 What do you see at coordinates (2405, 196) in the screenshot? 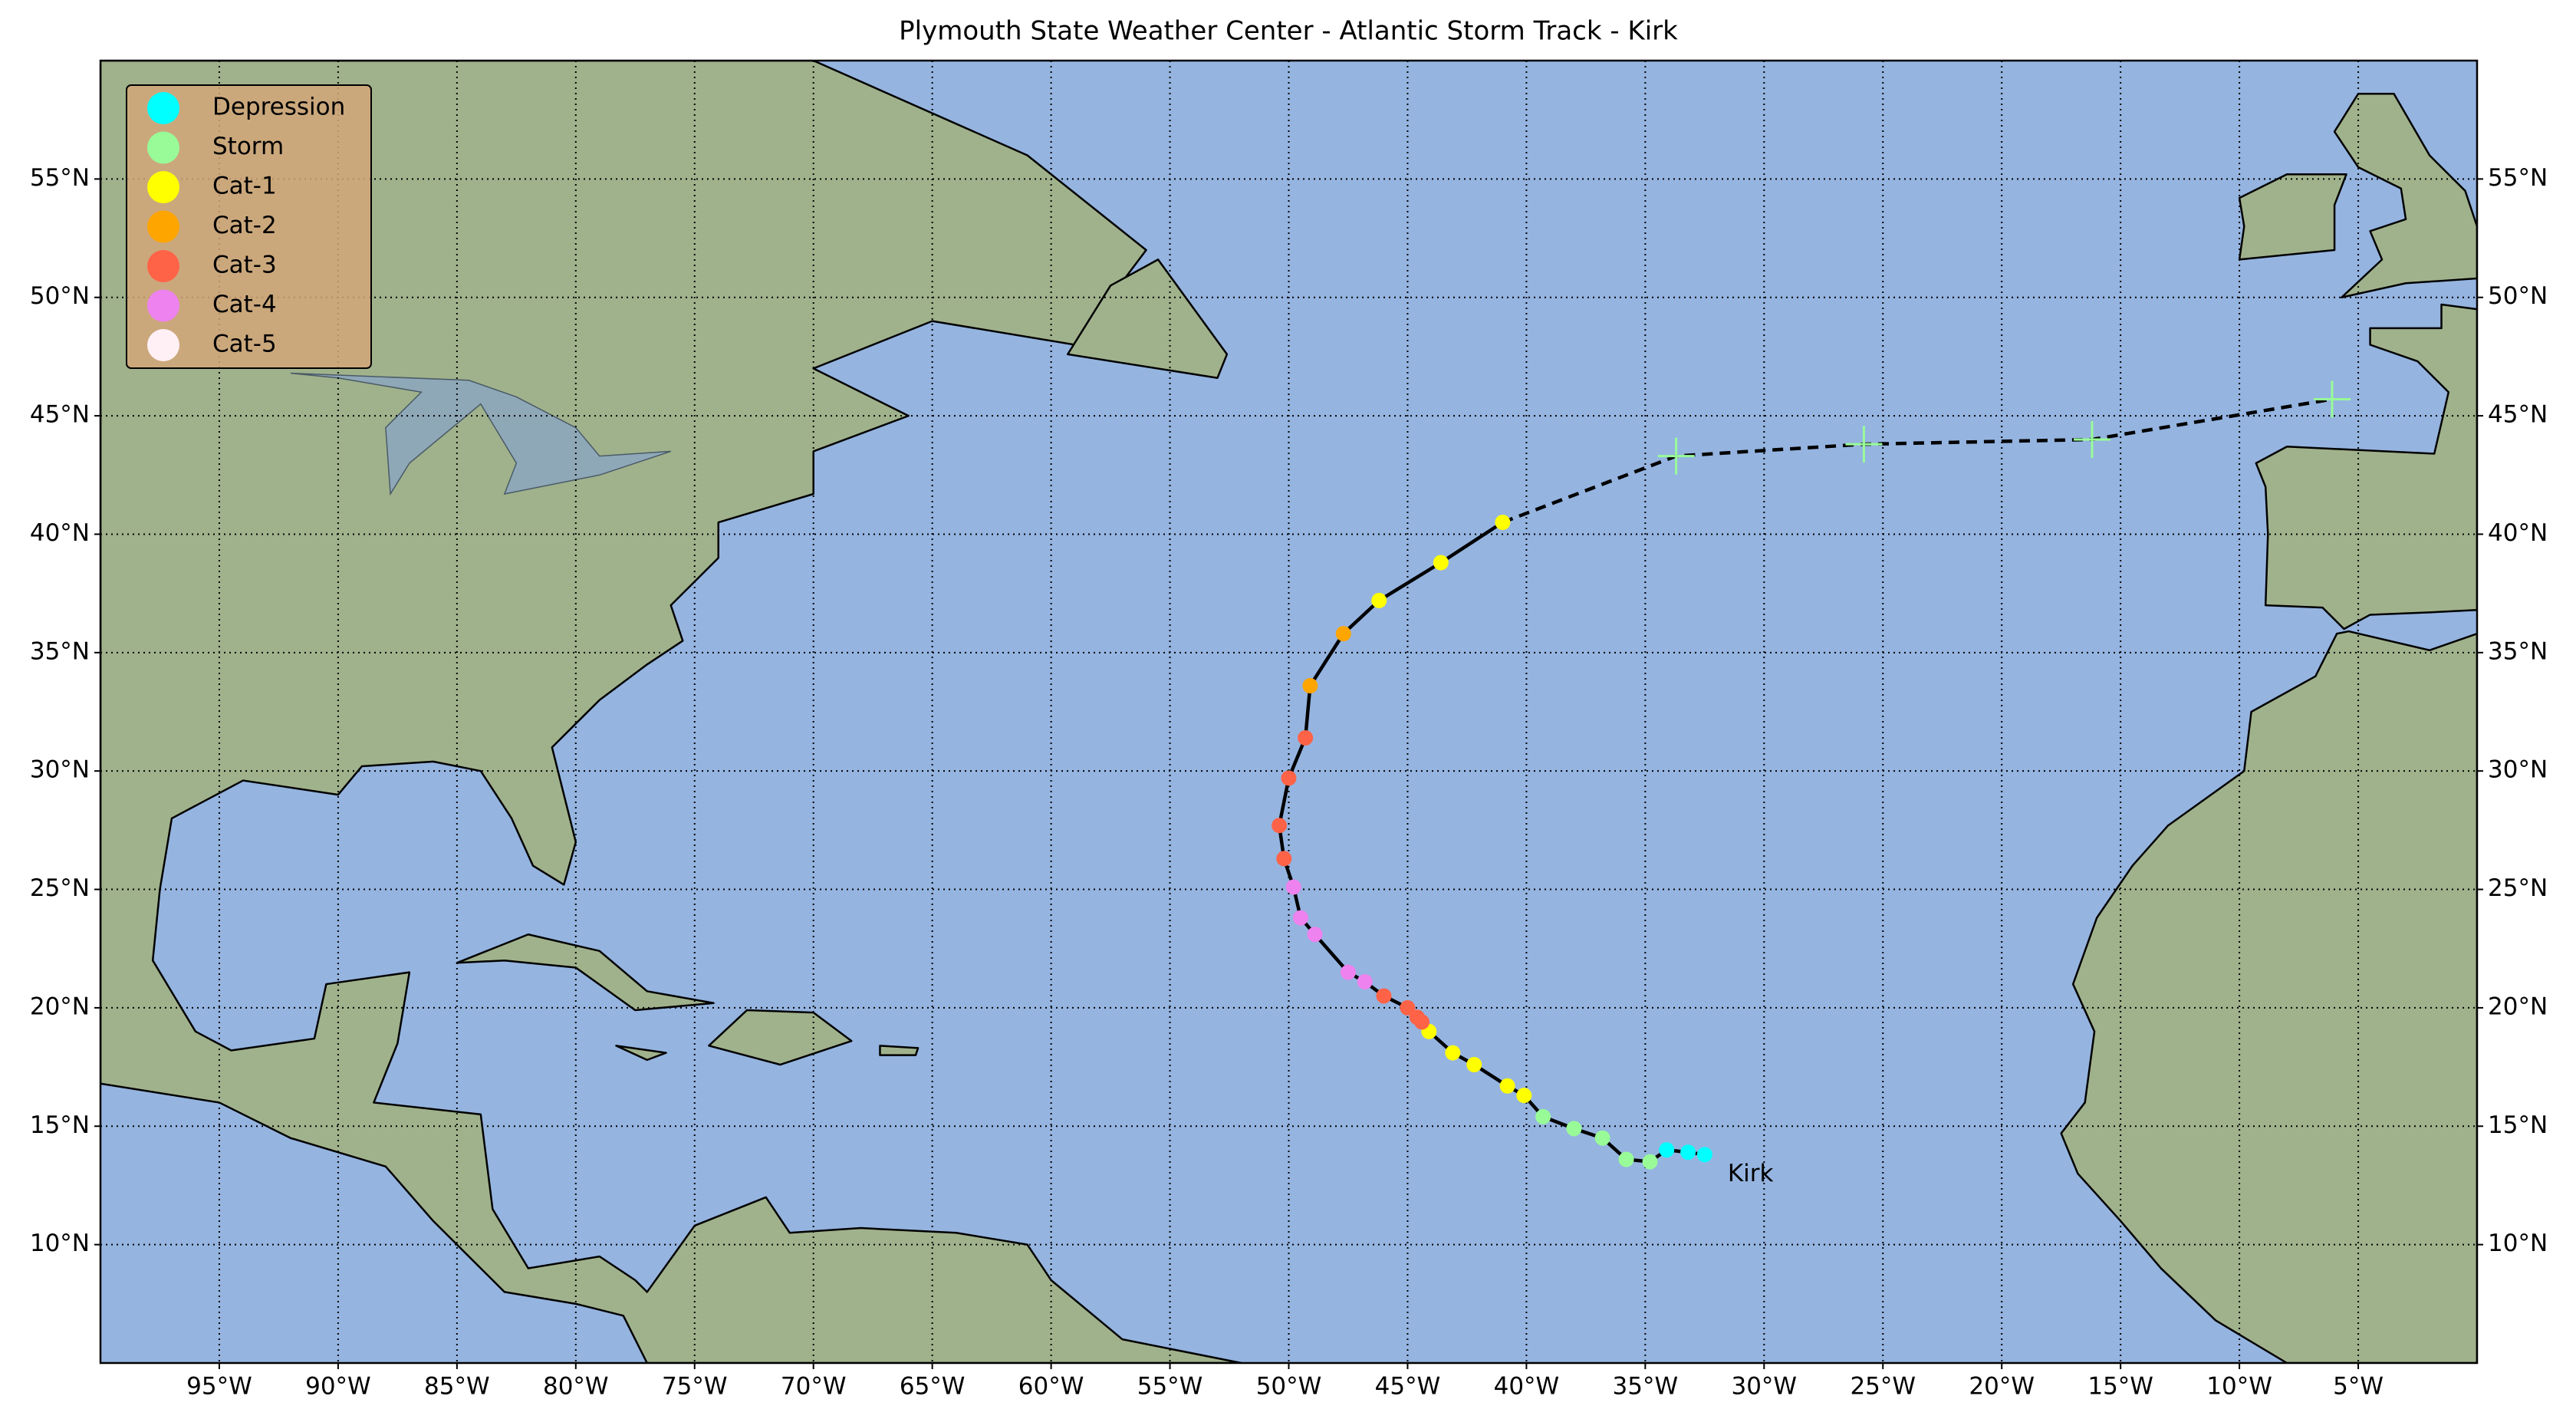
I see `great-britain` at bounding box center [2405, 196].